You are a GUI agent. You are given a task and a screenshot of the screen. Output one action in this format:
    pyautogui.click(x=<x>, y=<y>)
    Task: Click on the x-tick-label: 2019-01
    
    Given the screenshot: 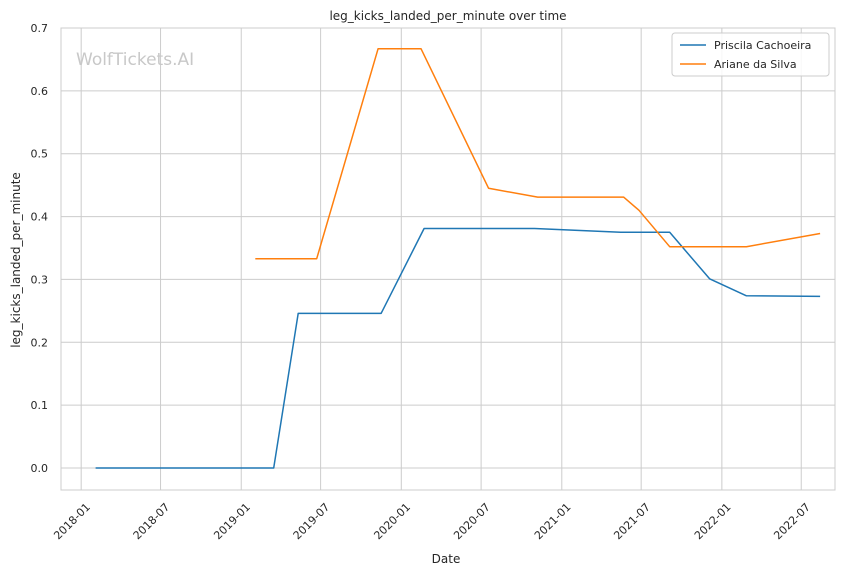 What is the action you would take?
    pyautogui.click(x=232, y=522)
    